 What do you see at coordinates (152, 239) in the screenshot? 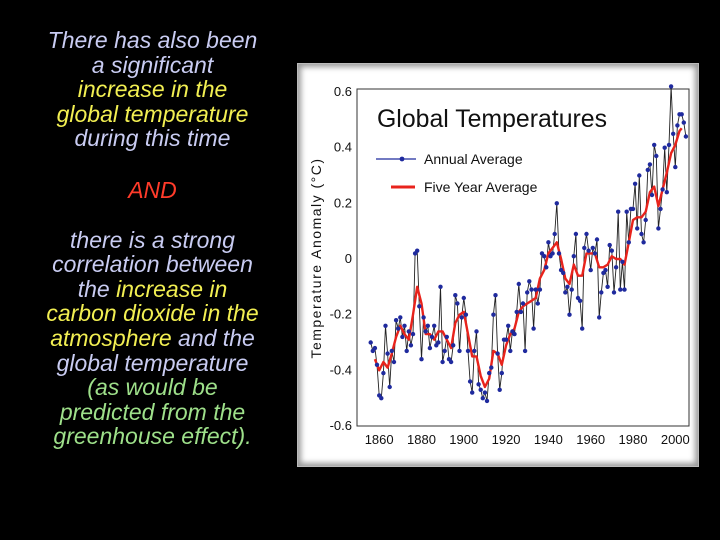
I see `body-line-segment: there is a strong` at bounding box center [152, 239].